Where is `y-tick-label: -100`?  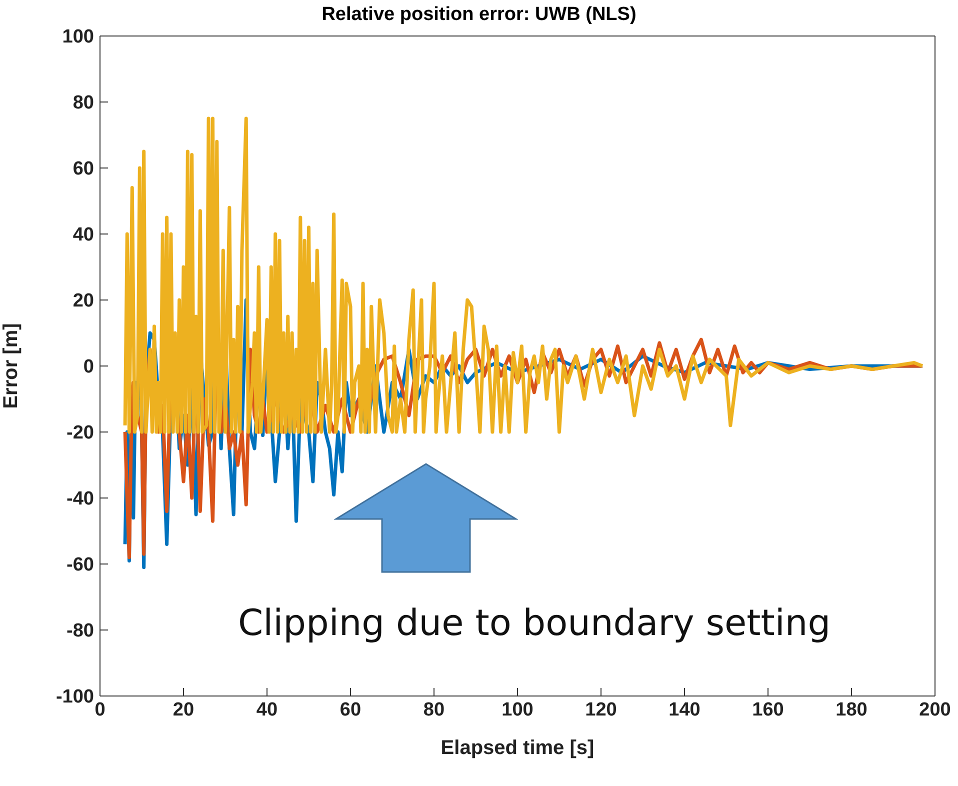 y-tick-label: -100 is located at coordinates (75, 697).